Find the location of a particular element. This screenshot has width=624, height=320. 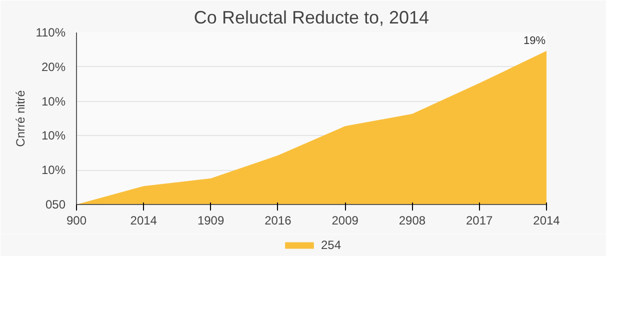

text: 19% is located at coordinates (534, 40).